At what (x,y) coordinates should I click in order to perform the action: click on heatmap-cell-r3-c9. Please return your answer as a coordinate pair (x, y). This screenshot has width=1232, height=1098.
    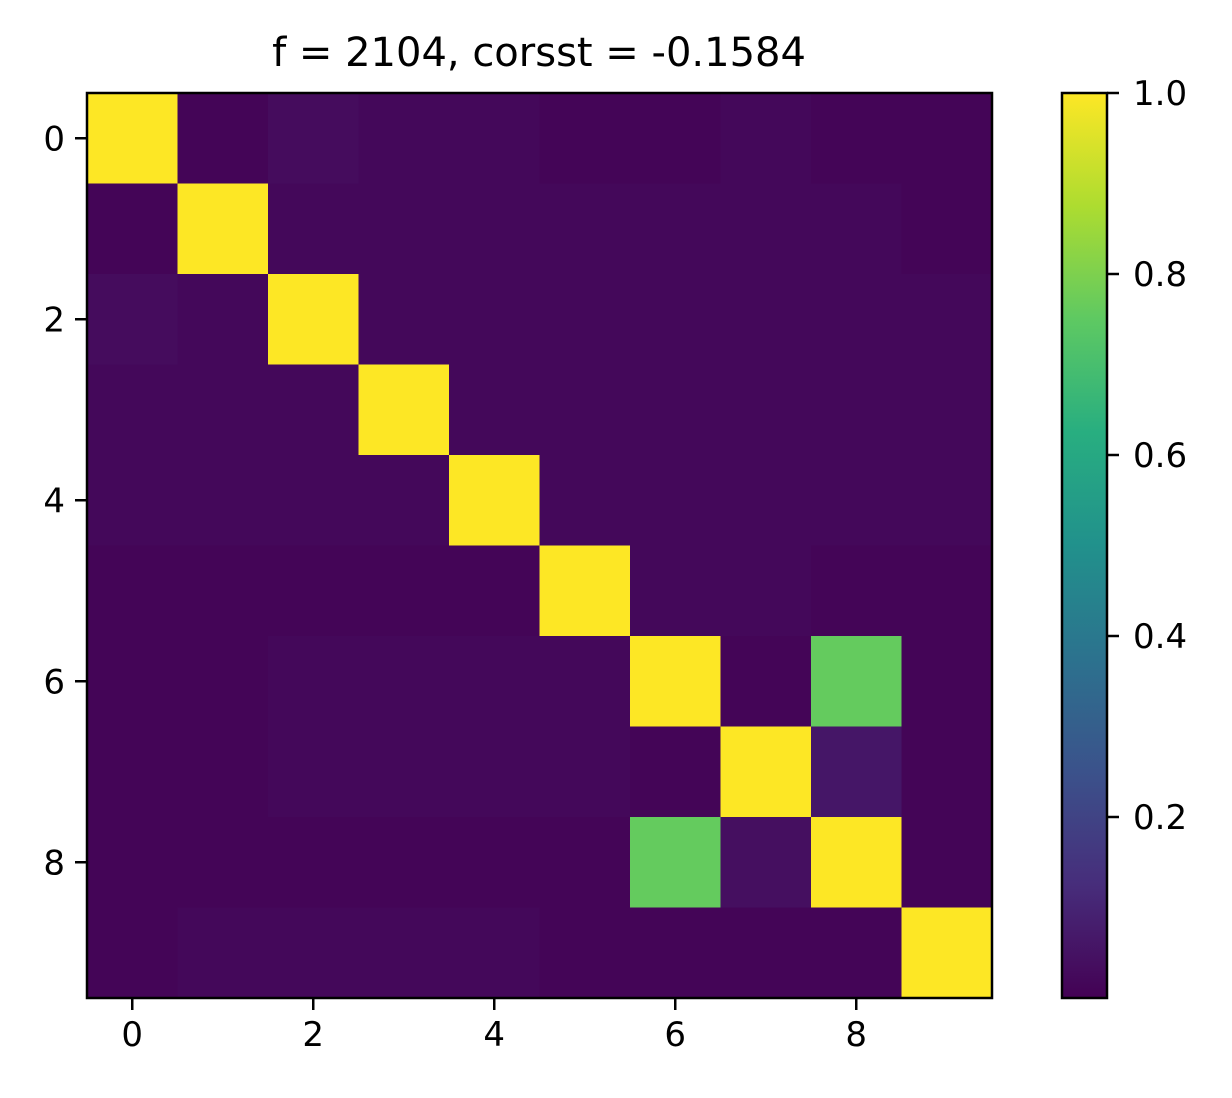
    Looking at the image, I should click on (947, 410).